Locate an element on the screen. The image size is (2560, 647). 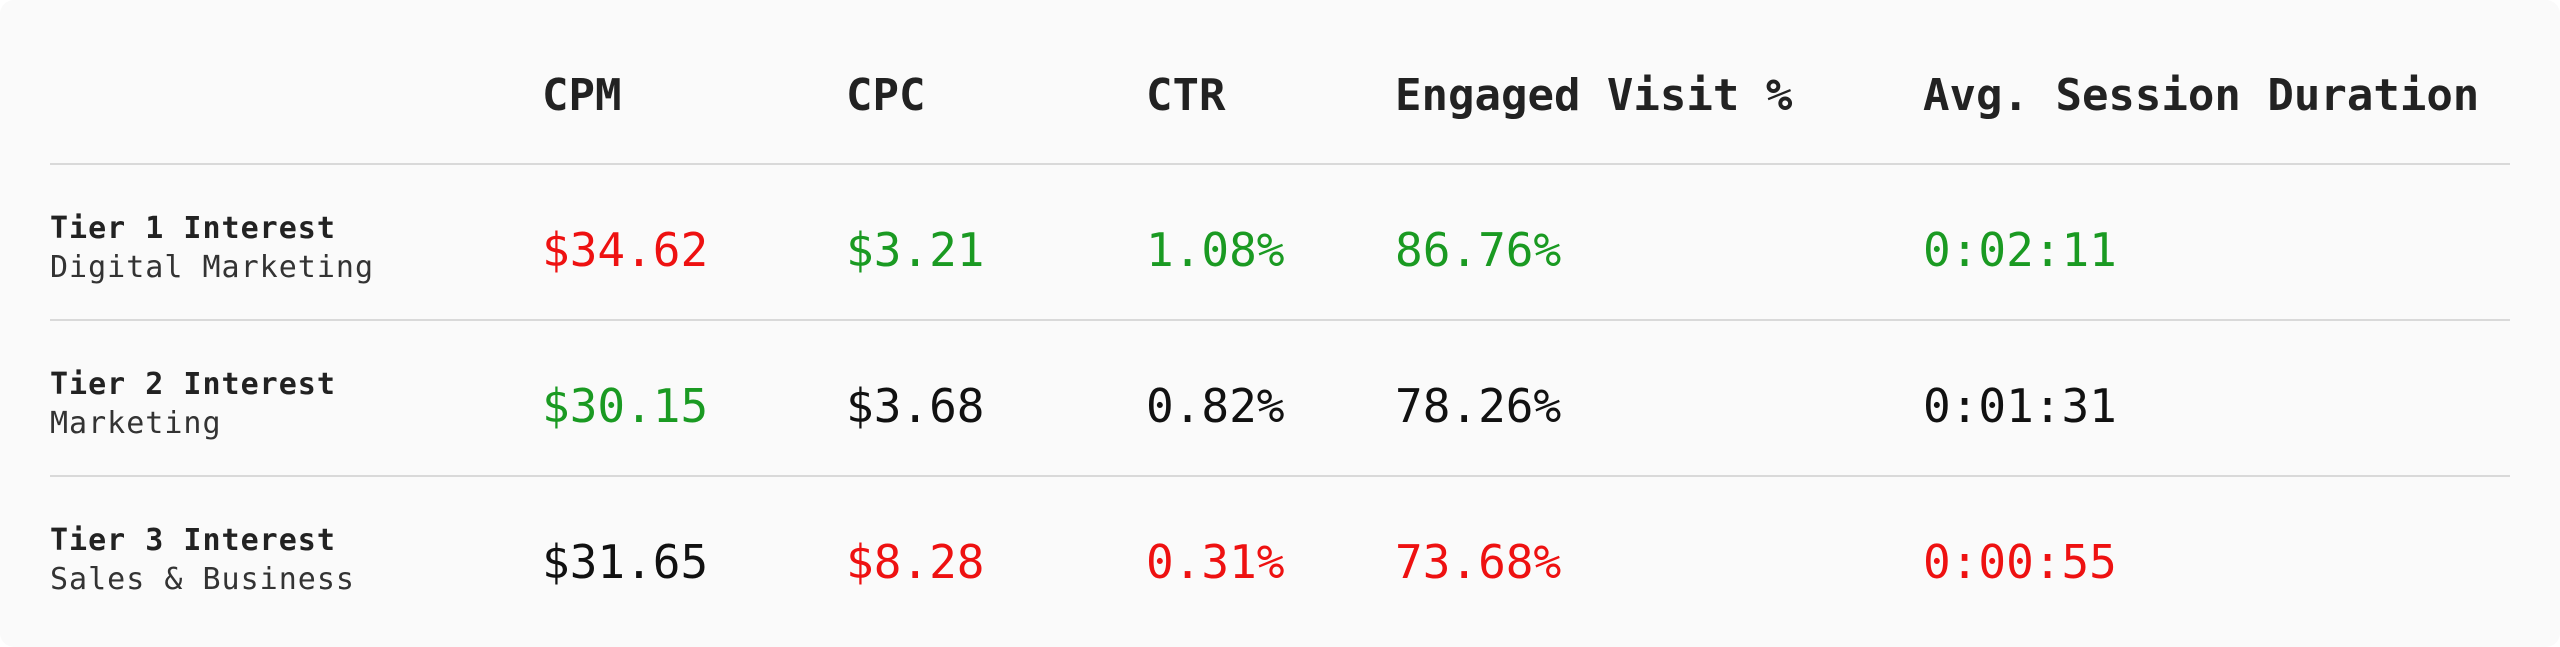
cpc-value: $8.28 is located at coordinates (915, 562).